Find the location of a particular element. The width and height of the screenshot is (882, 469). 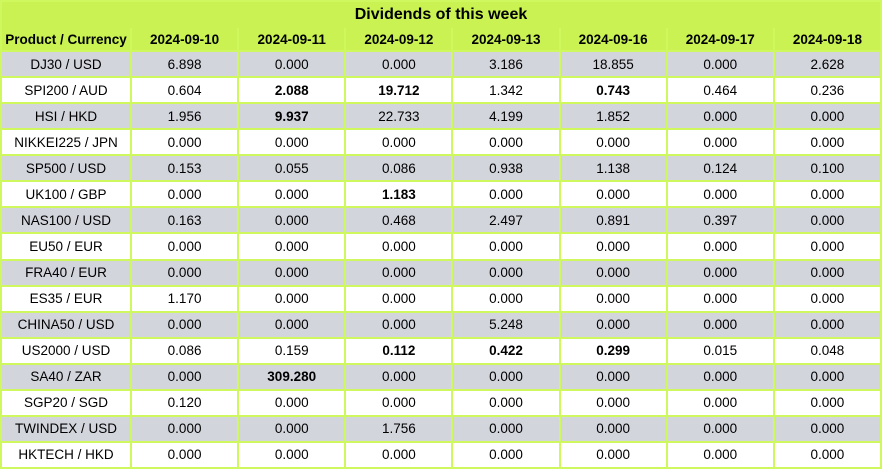

product-cell: UK100 / GBP is located at coordinates (66, 194).